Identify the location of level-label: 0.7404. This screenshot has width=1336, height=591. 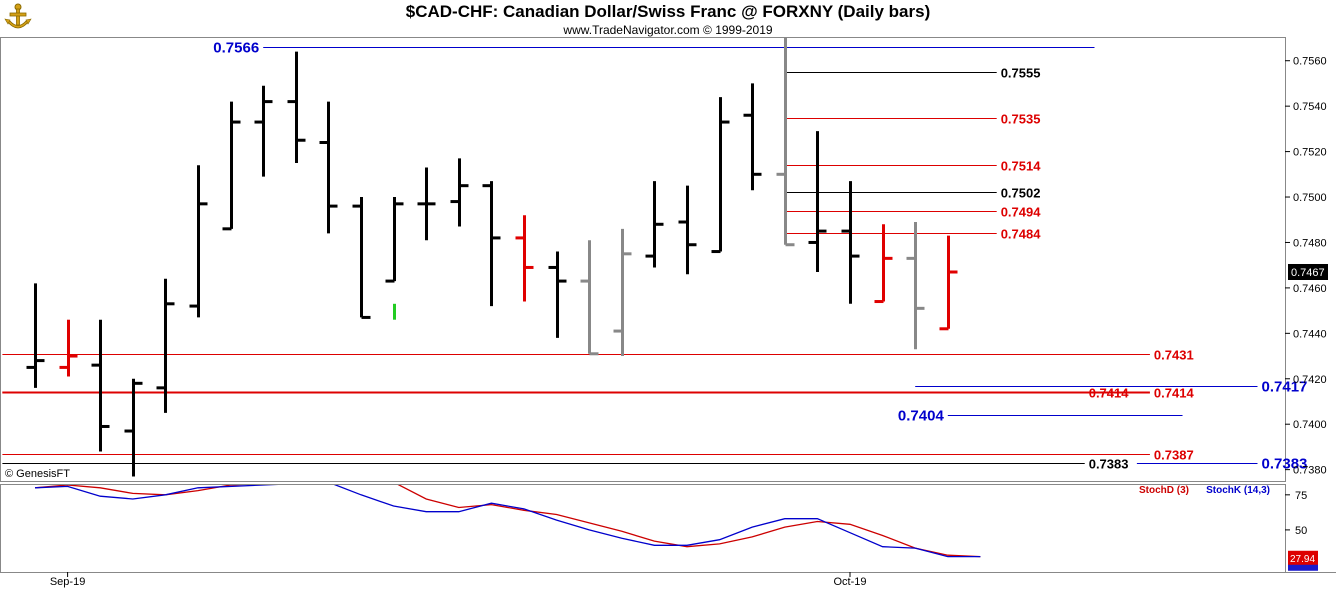
(921, 416).